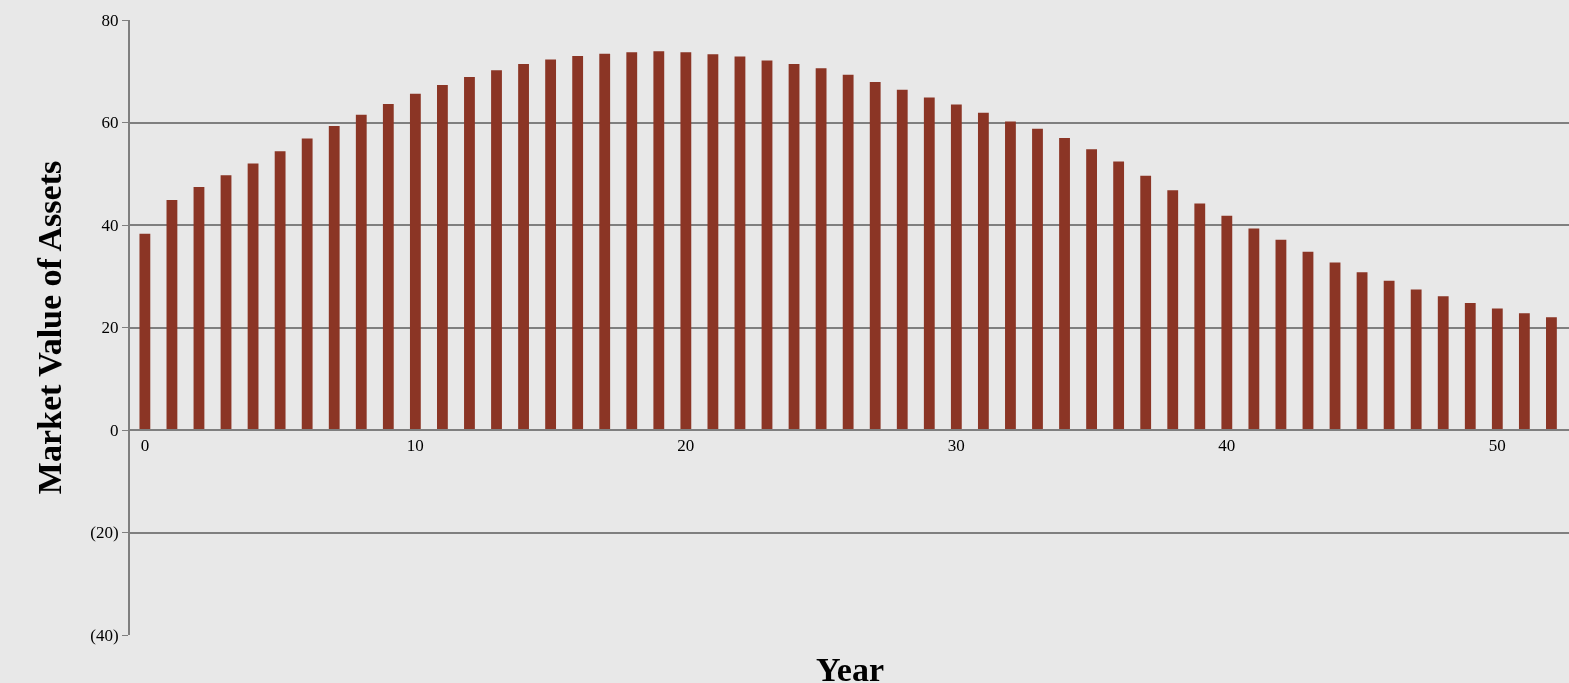 This screenshot has width=1569, height=683. I want to click on x-tick-label: 20, so click(686, 446).